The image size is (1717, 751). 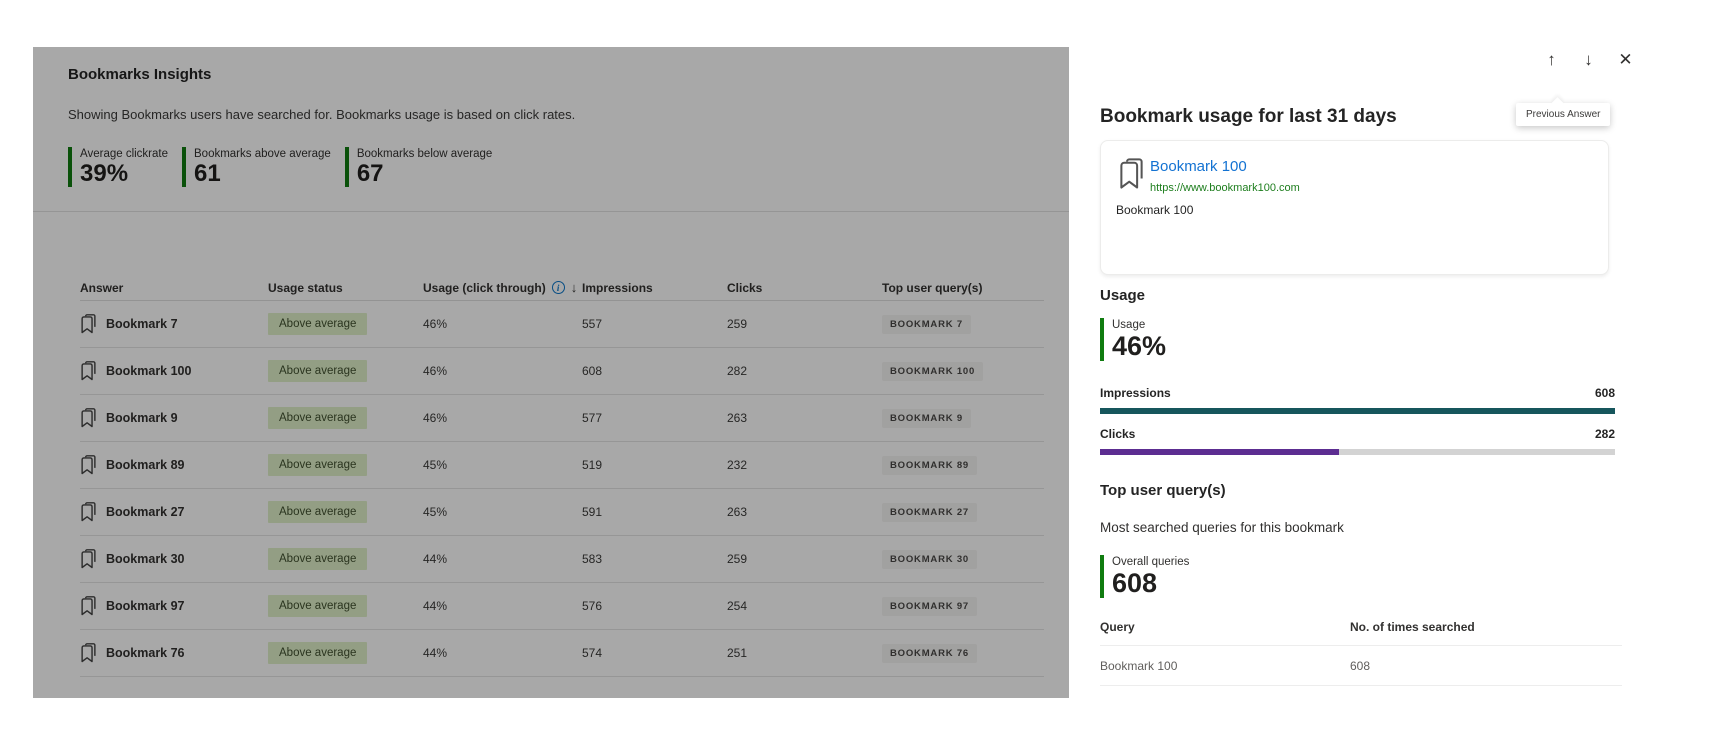 I want to click on top-query-cell: BOOKMARK 100, so click(x=963, y=371).